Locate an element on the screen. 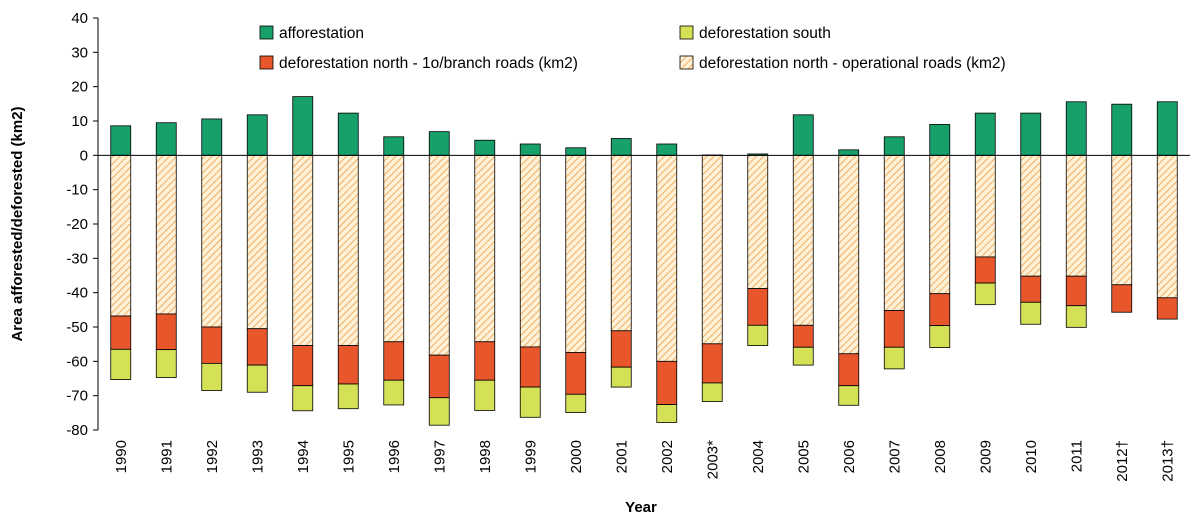  x-tick-label: 2000 is located at coordinates (576, 456).